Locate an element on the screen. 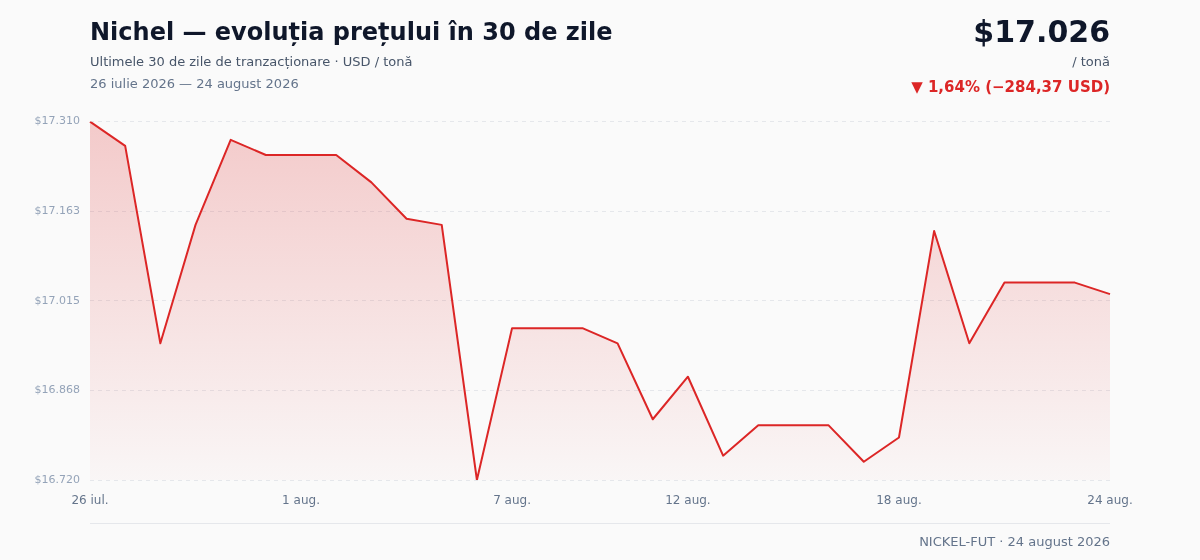  y-tick-label: $16.720 is located at coordinates (57, 479).